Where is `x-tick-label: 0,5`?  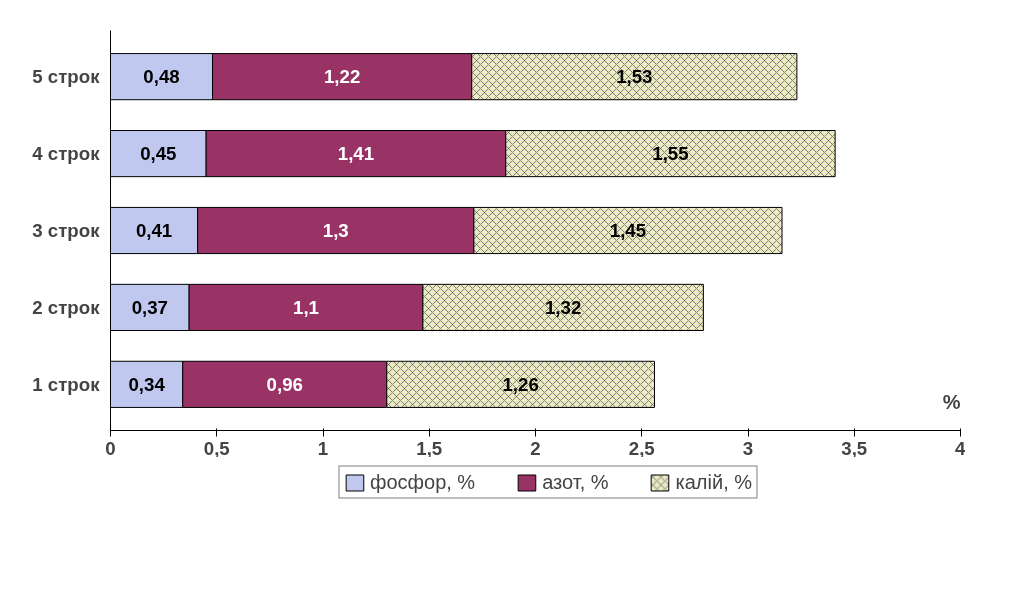
x-tick-label: 0,5 is located at coordinates (216, 448).